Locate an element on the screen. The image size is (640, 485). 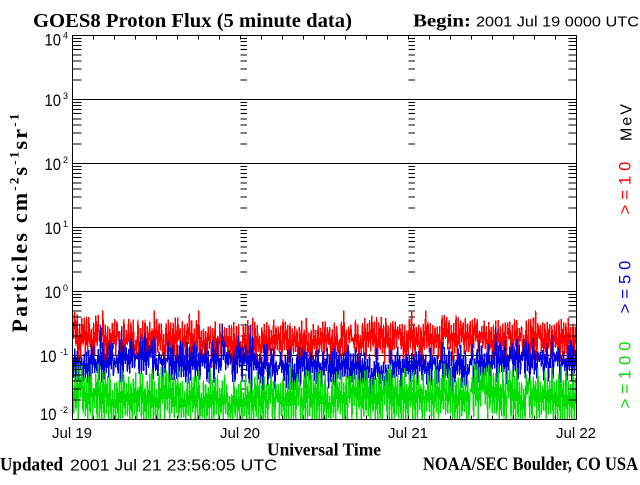
svg-text: Particles cm-2s-1sr-1 is located at coordinates (20, 221).